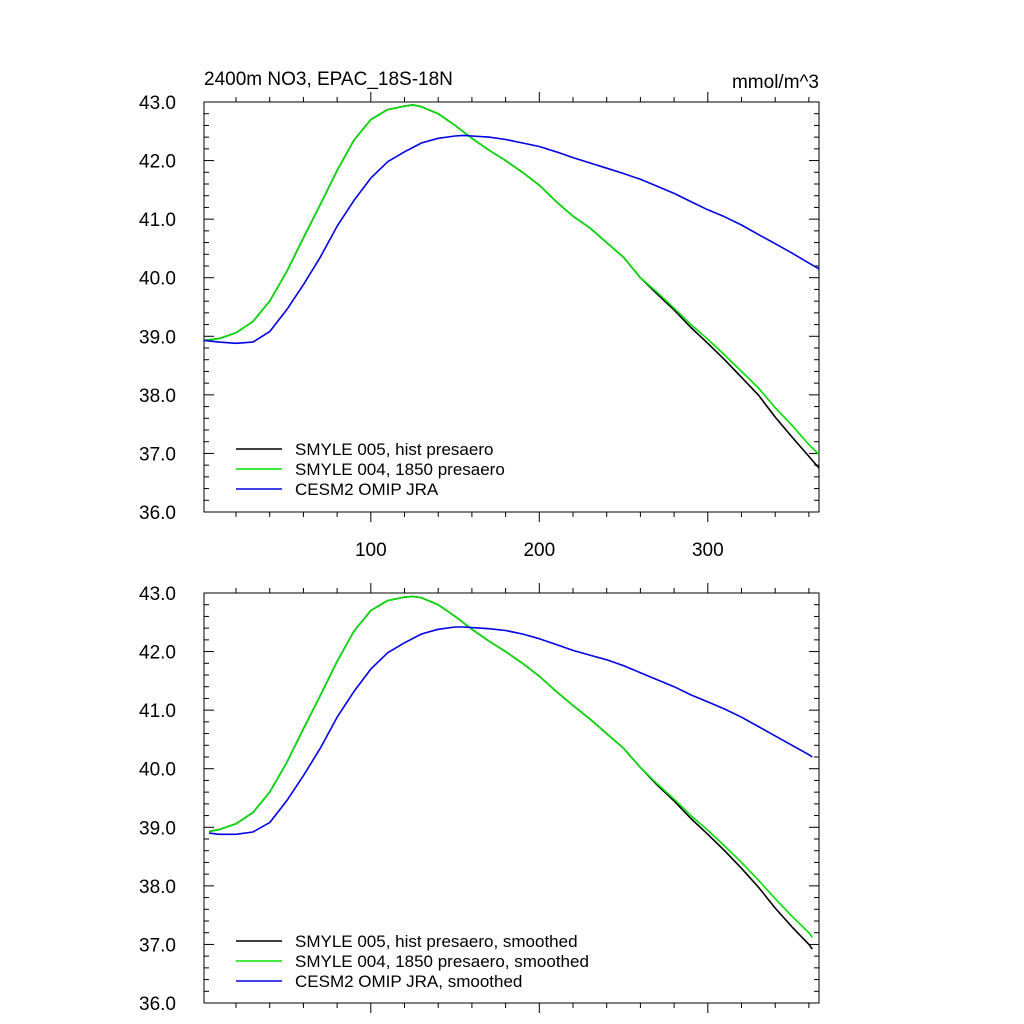  What do you see at coordinates (400, 469) in the screenshot?
I see `legend-label-p1850: SMYLE 004, 1850 presaero` at bounding box center [400, 469].